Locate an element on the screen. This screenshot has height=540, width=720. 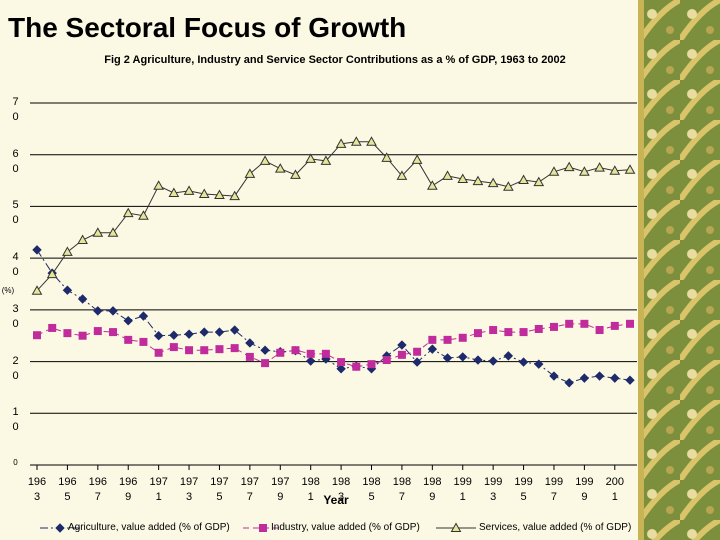
x-tick-label: 1993 is located at coordinates (493, 489).